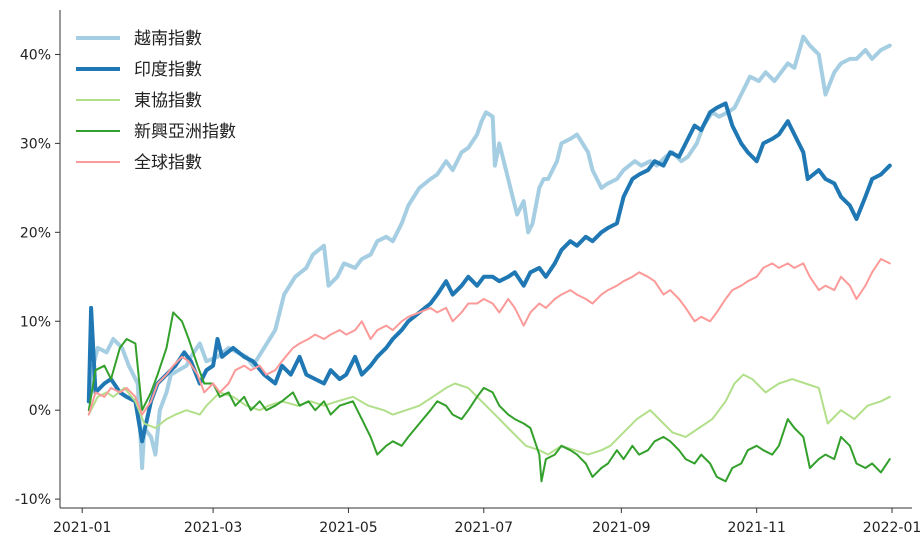 The height and width of the screenshot is (547, 922). What do you see at coordinates (82, 528) in the screenshot?
I see `x-tick-label: 2021-01` at bounding box center [82, 528].